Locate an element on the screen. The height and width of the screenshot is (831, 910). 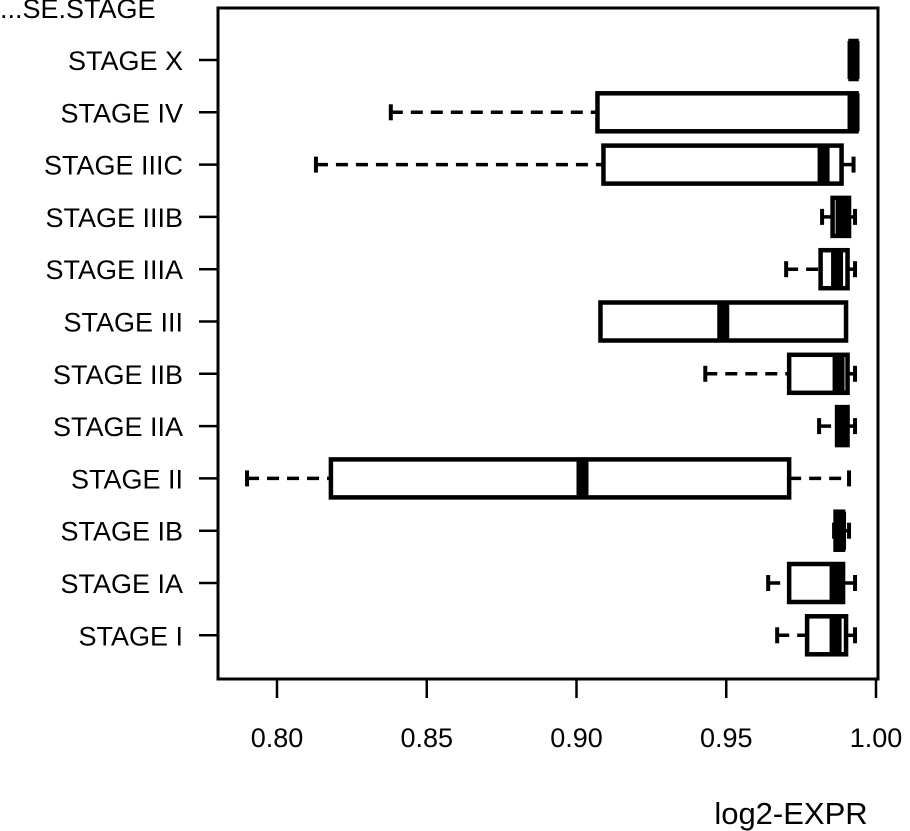
y-tick-label: STAGE IB is located at coordinates (121, 532).